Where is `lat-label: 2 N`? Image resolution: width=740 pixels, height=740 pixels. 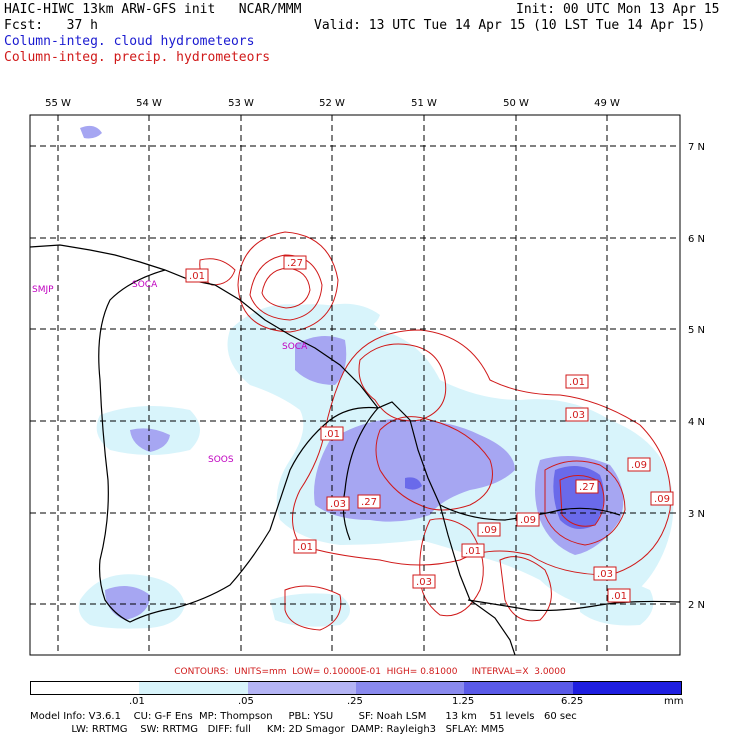 lat-label: 2 N is located at coordinates (696, 605).